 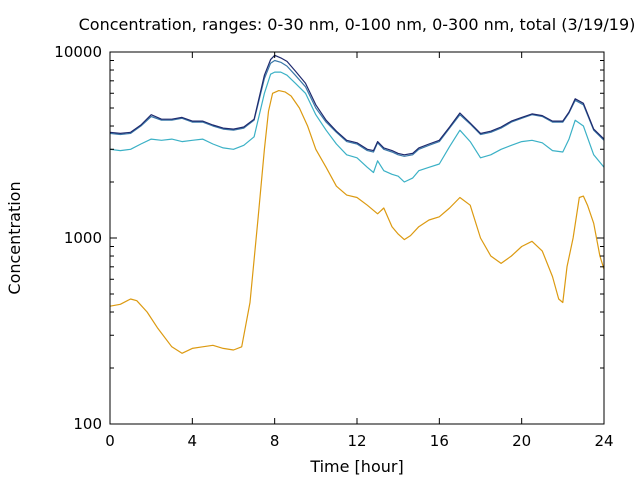 I want to click on y-tick-label: 100, so click(x=87, y=424).